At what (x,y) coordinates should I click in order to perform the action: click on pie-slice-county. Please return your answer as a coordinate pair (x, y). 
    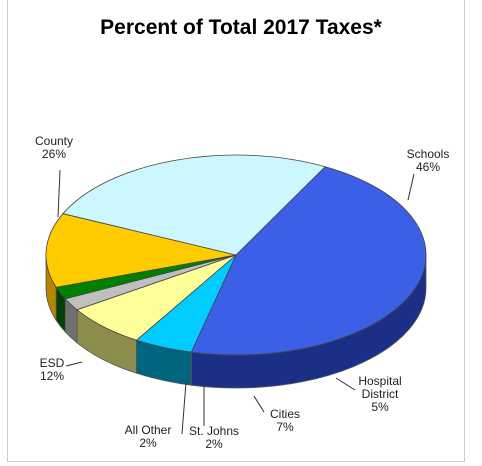
    Looking at the image, I should click on (194, 205).